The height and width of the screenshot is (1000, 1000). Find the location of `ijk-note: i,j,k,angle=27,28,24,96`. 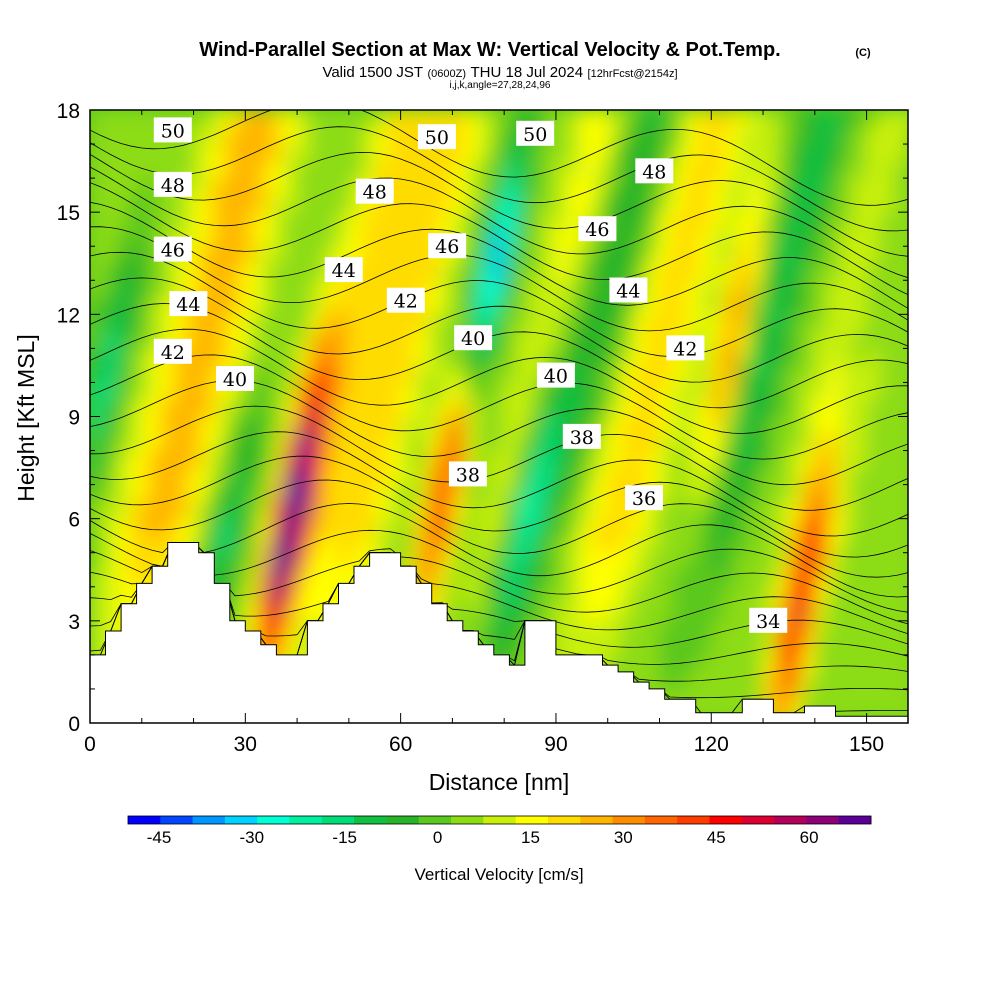

ijk-note: i,j,k,angle=27,28,24,96 is located at coordinates (500, 85).